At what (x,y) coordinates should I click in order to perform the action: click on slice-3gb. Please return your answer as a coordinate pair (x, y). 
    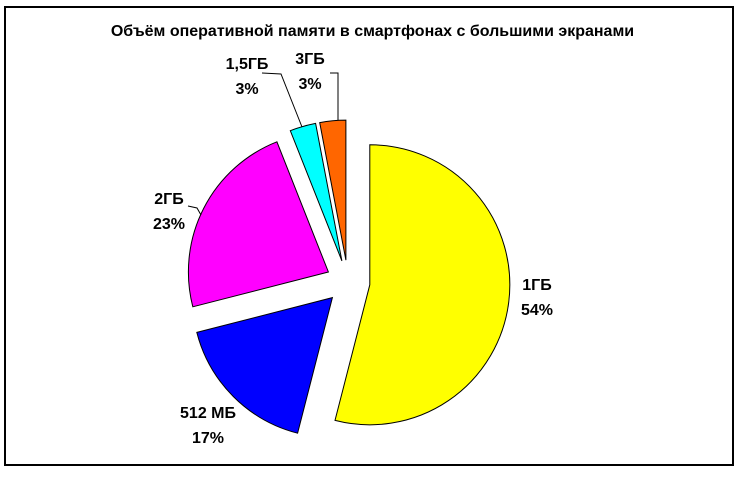
    Looking at the image, I should click on (333, 190).